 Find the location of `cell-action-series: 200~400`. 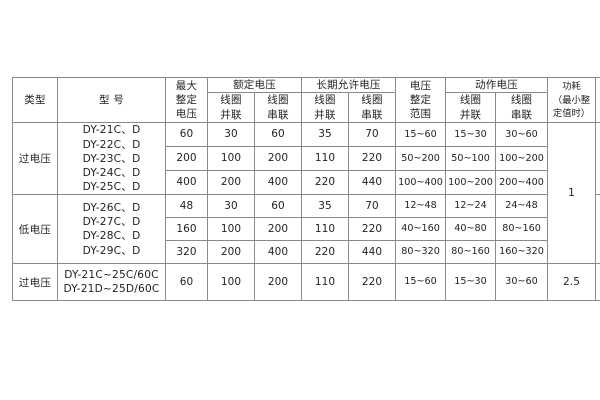

cell-action-series: 200~400 is located at coordinates (522, 183).